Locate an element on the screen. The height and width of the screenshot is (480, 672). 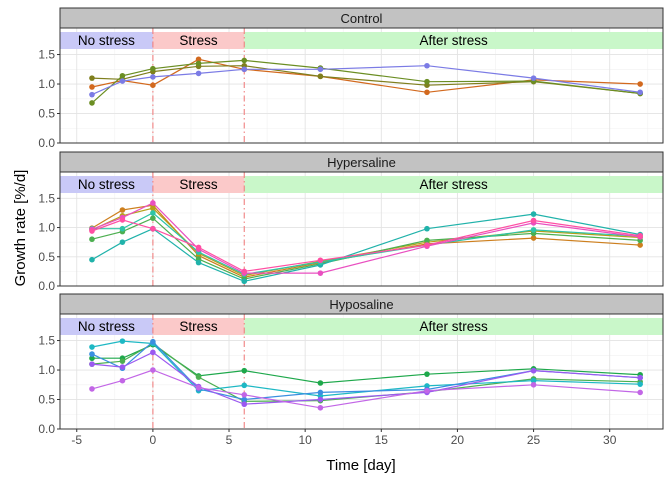
y-axis-label: Growth rate [%/d] is located at coordinates (20, 228).